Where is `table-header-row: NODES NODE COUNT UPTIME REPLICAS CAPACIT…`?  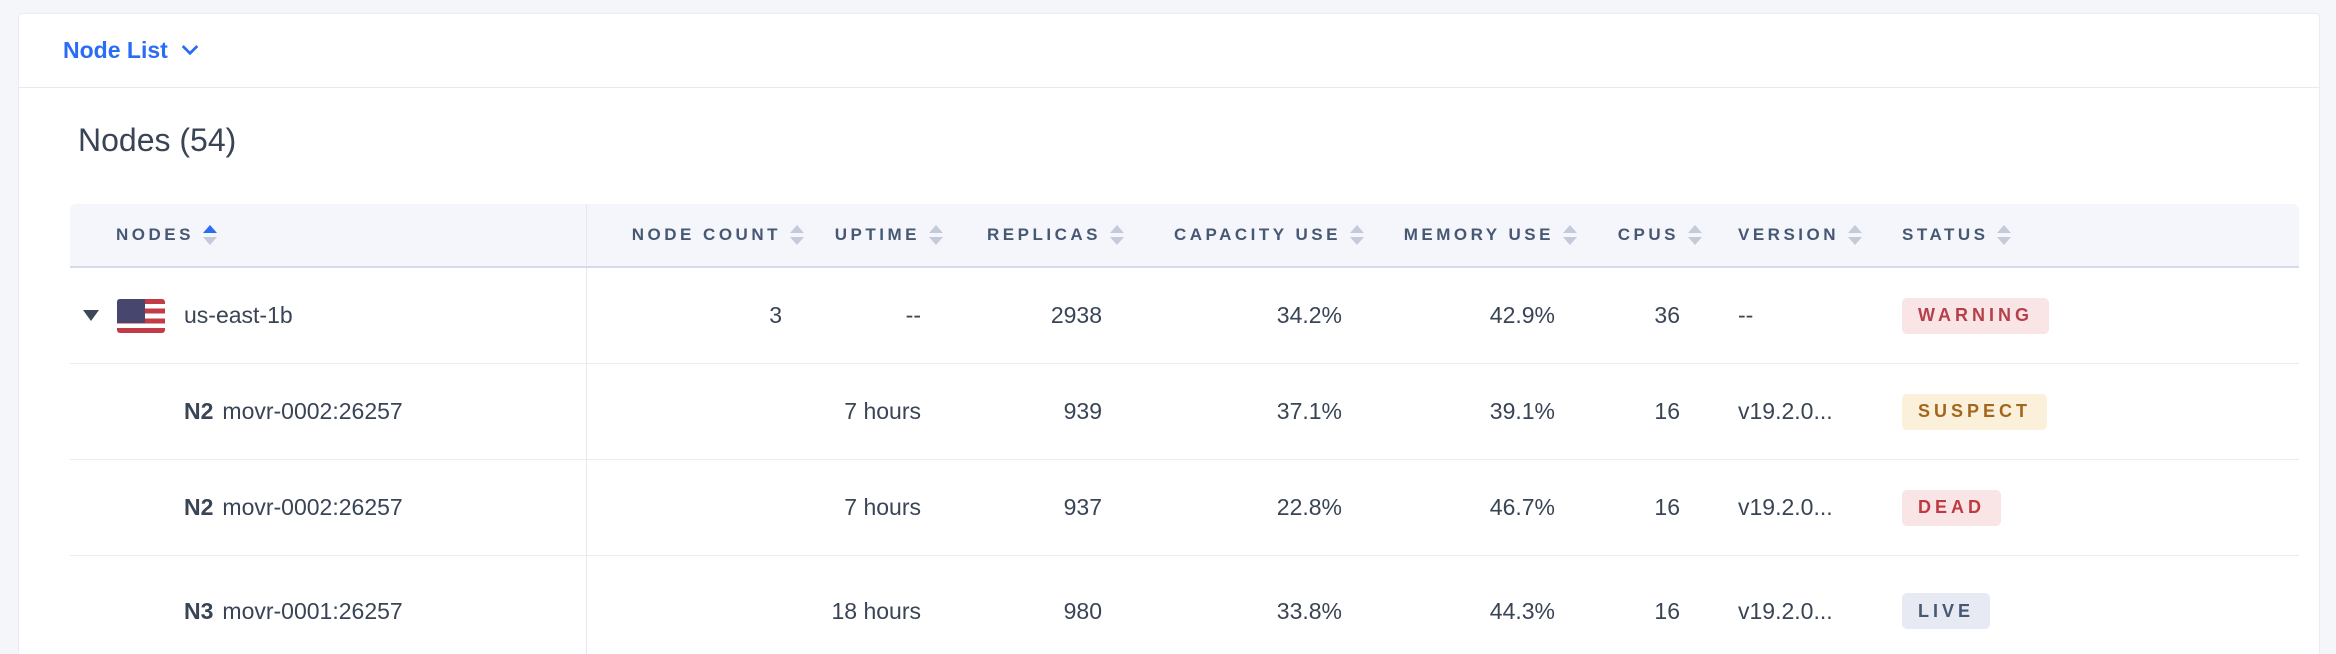
table-header-row: NODES NODE COUNT UPTIME REPLICAS CAPACIT… is located at coordinates (1184, 236).